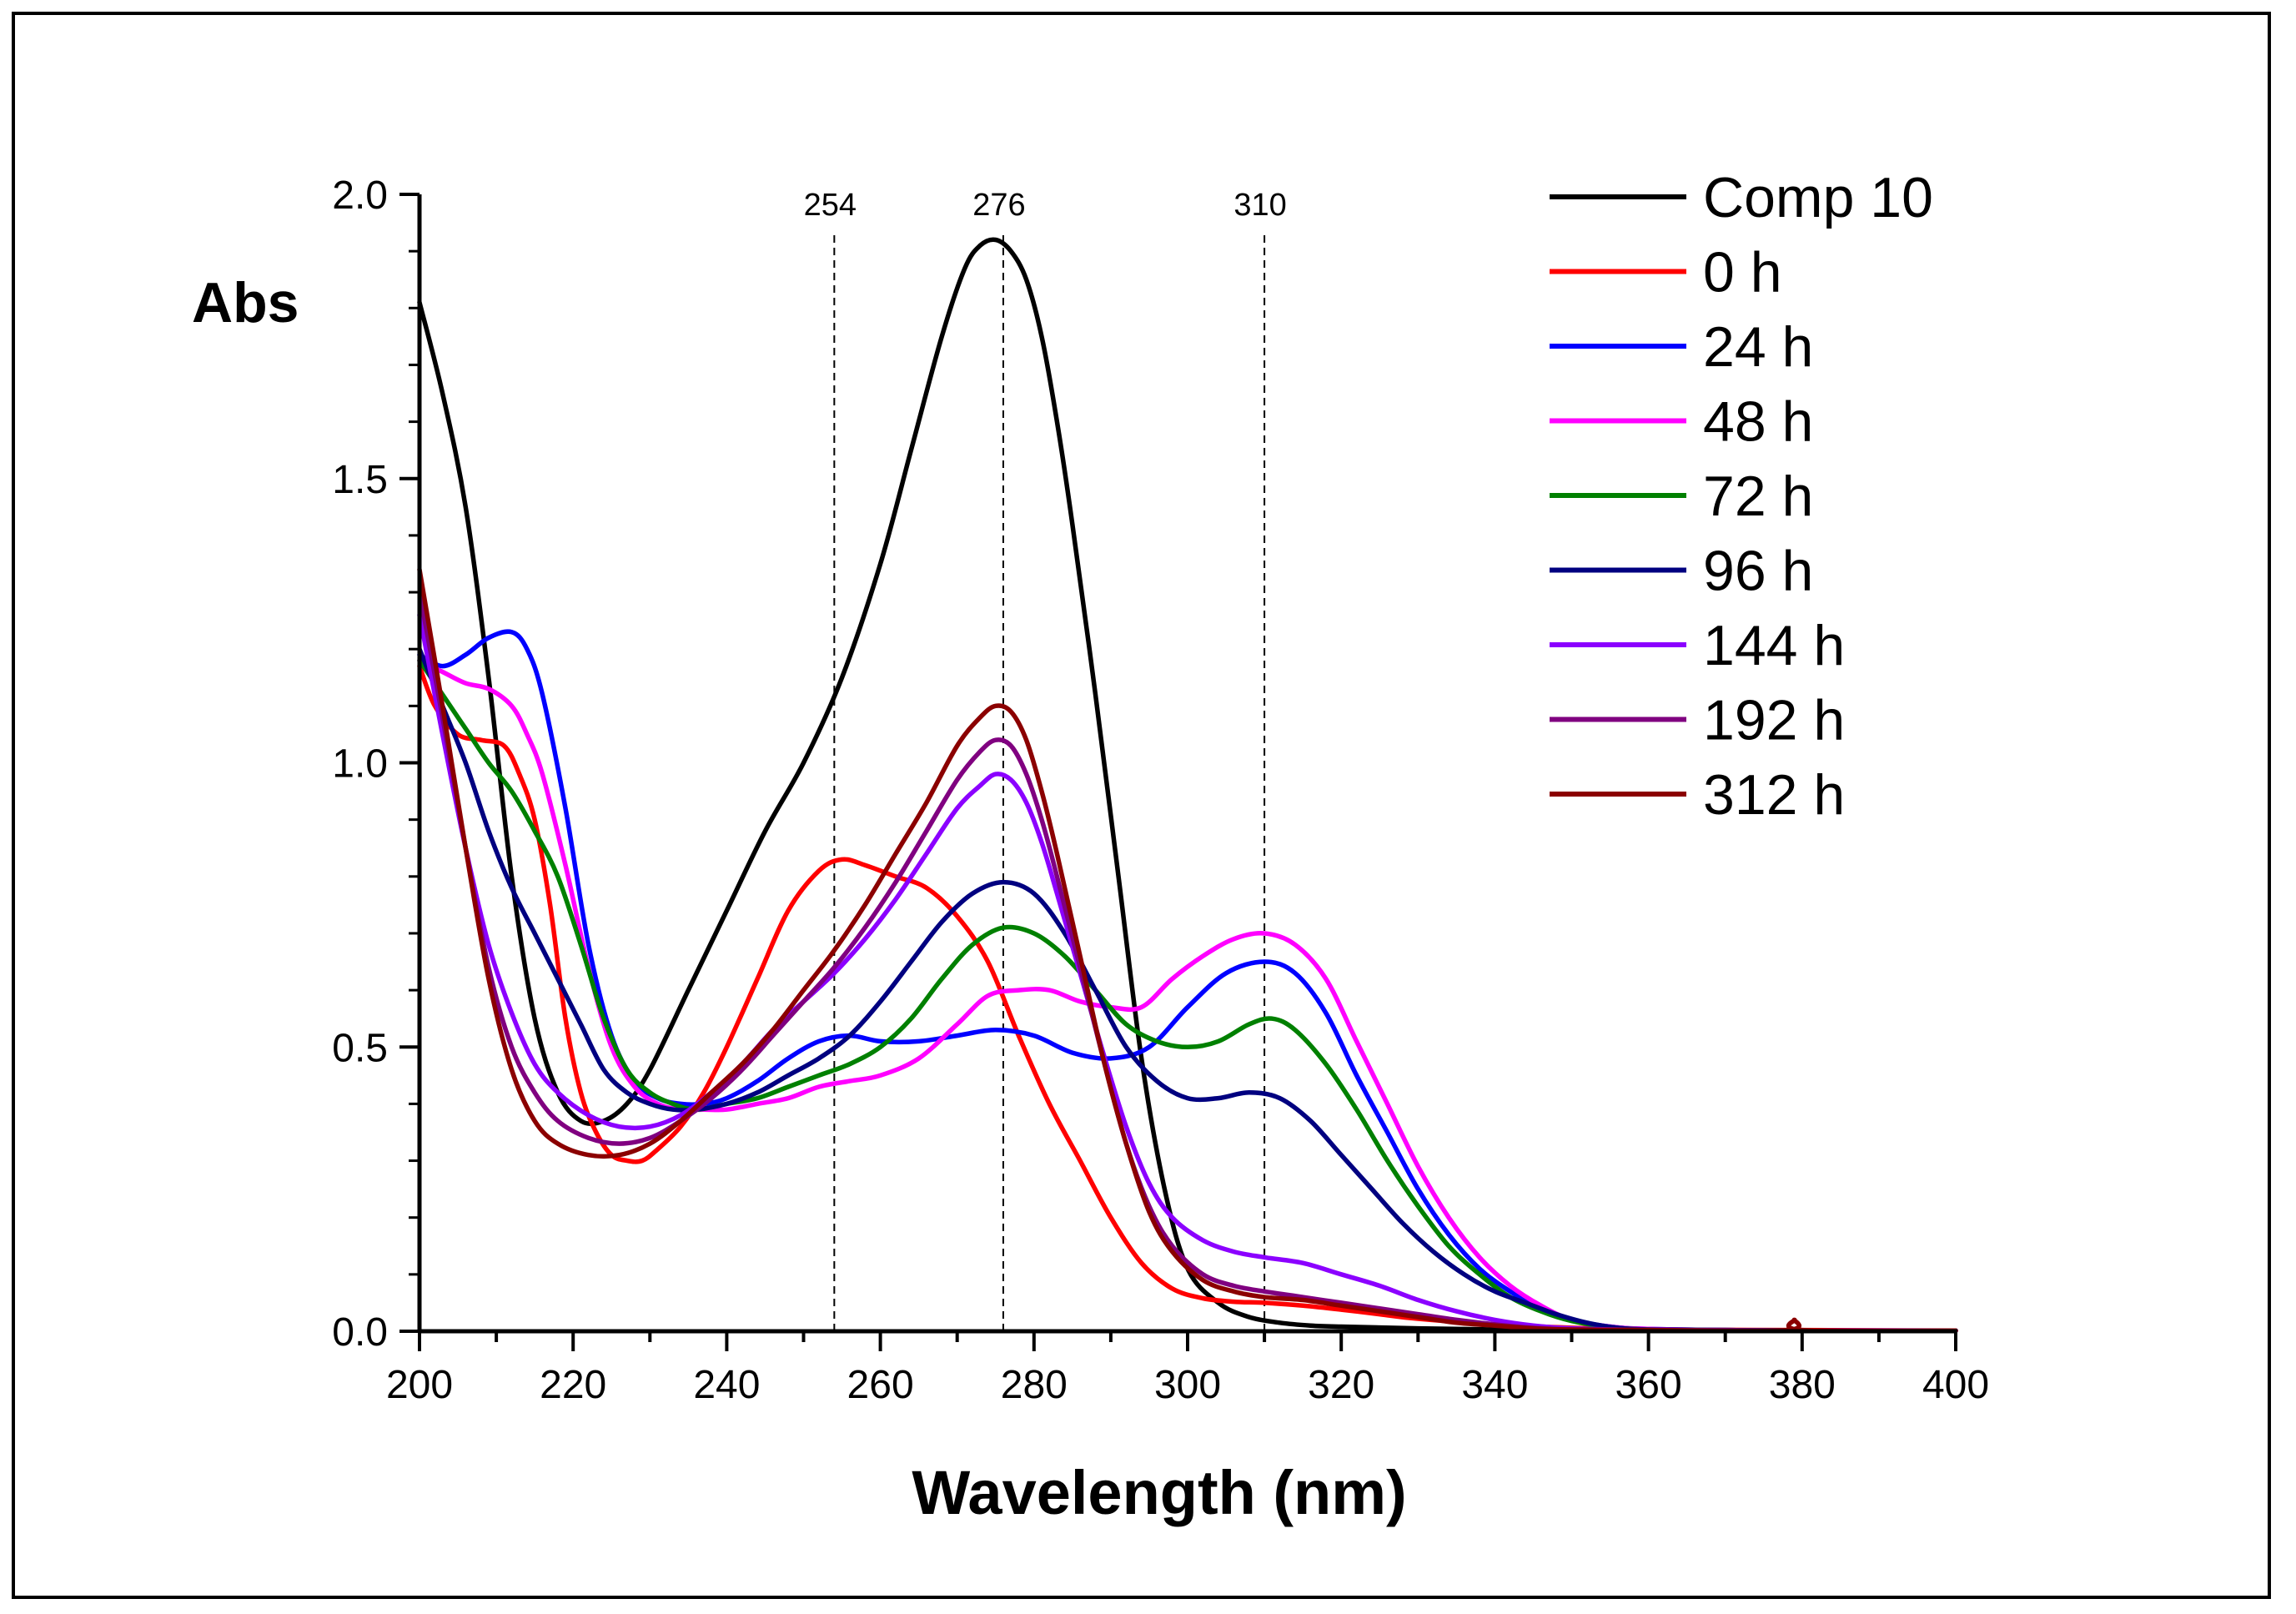 Image resolution: width=2296 pixels, height=1614 pixels. I want to click on legend-label-96-h: 96 h, so click(1758, 571).